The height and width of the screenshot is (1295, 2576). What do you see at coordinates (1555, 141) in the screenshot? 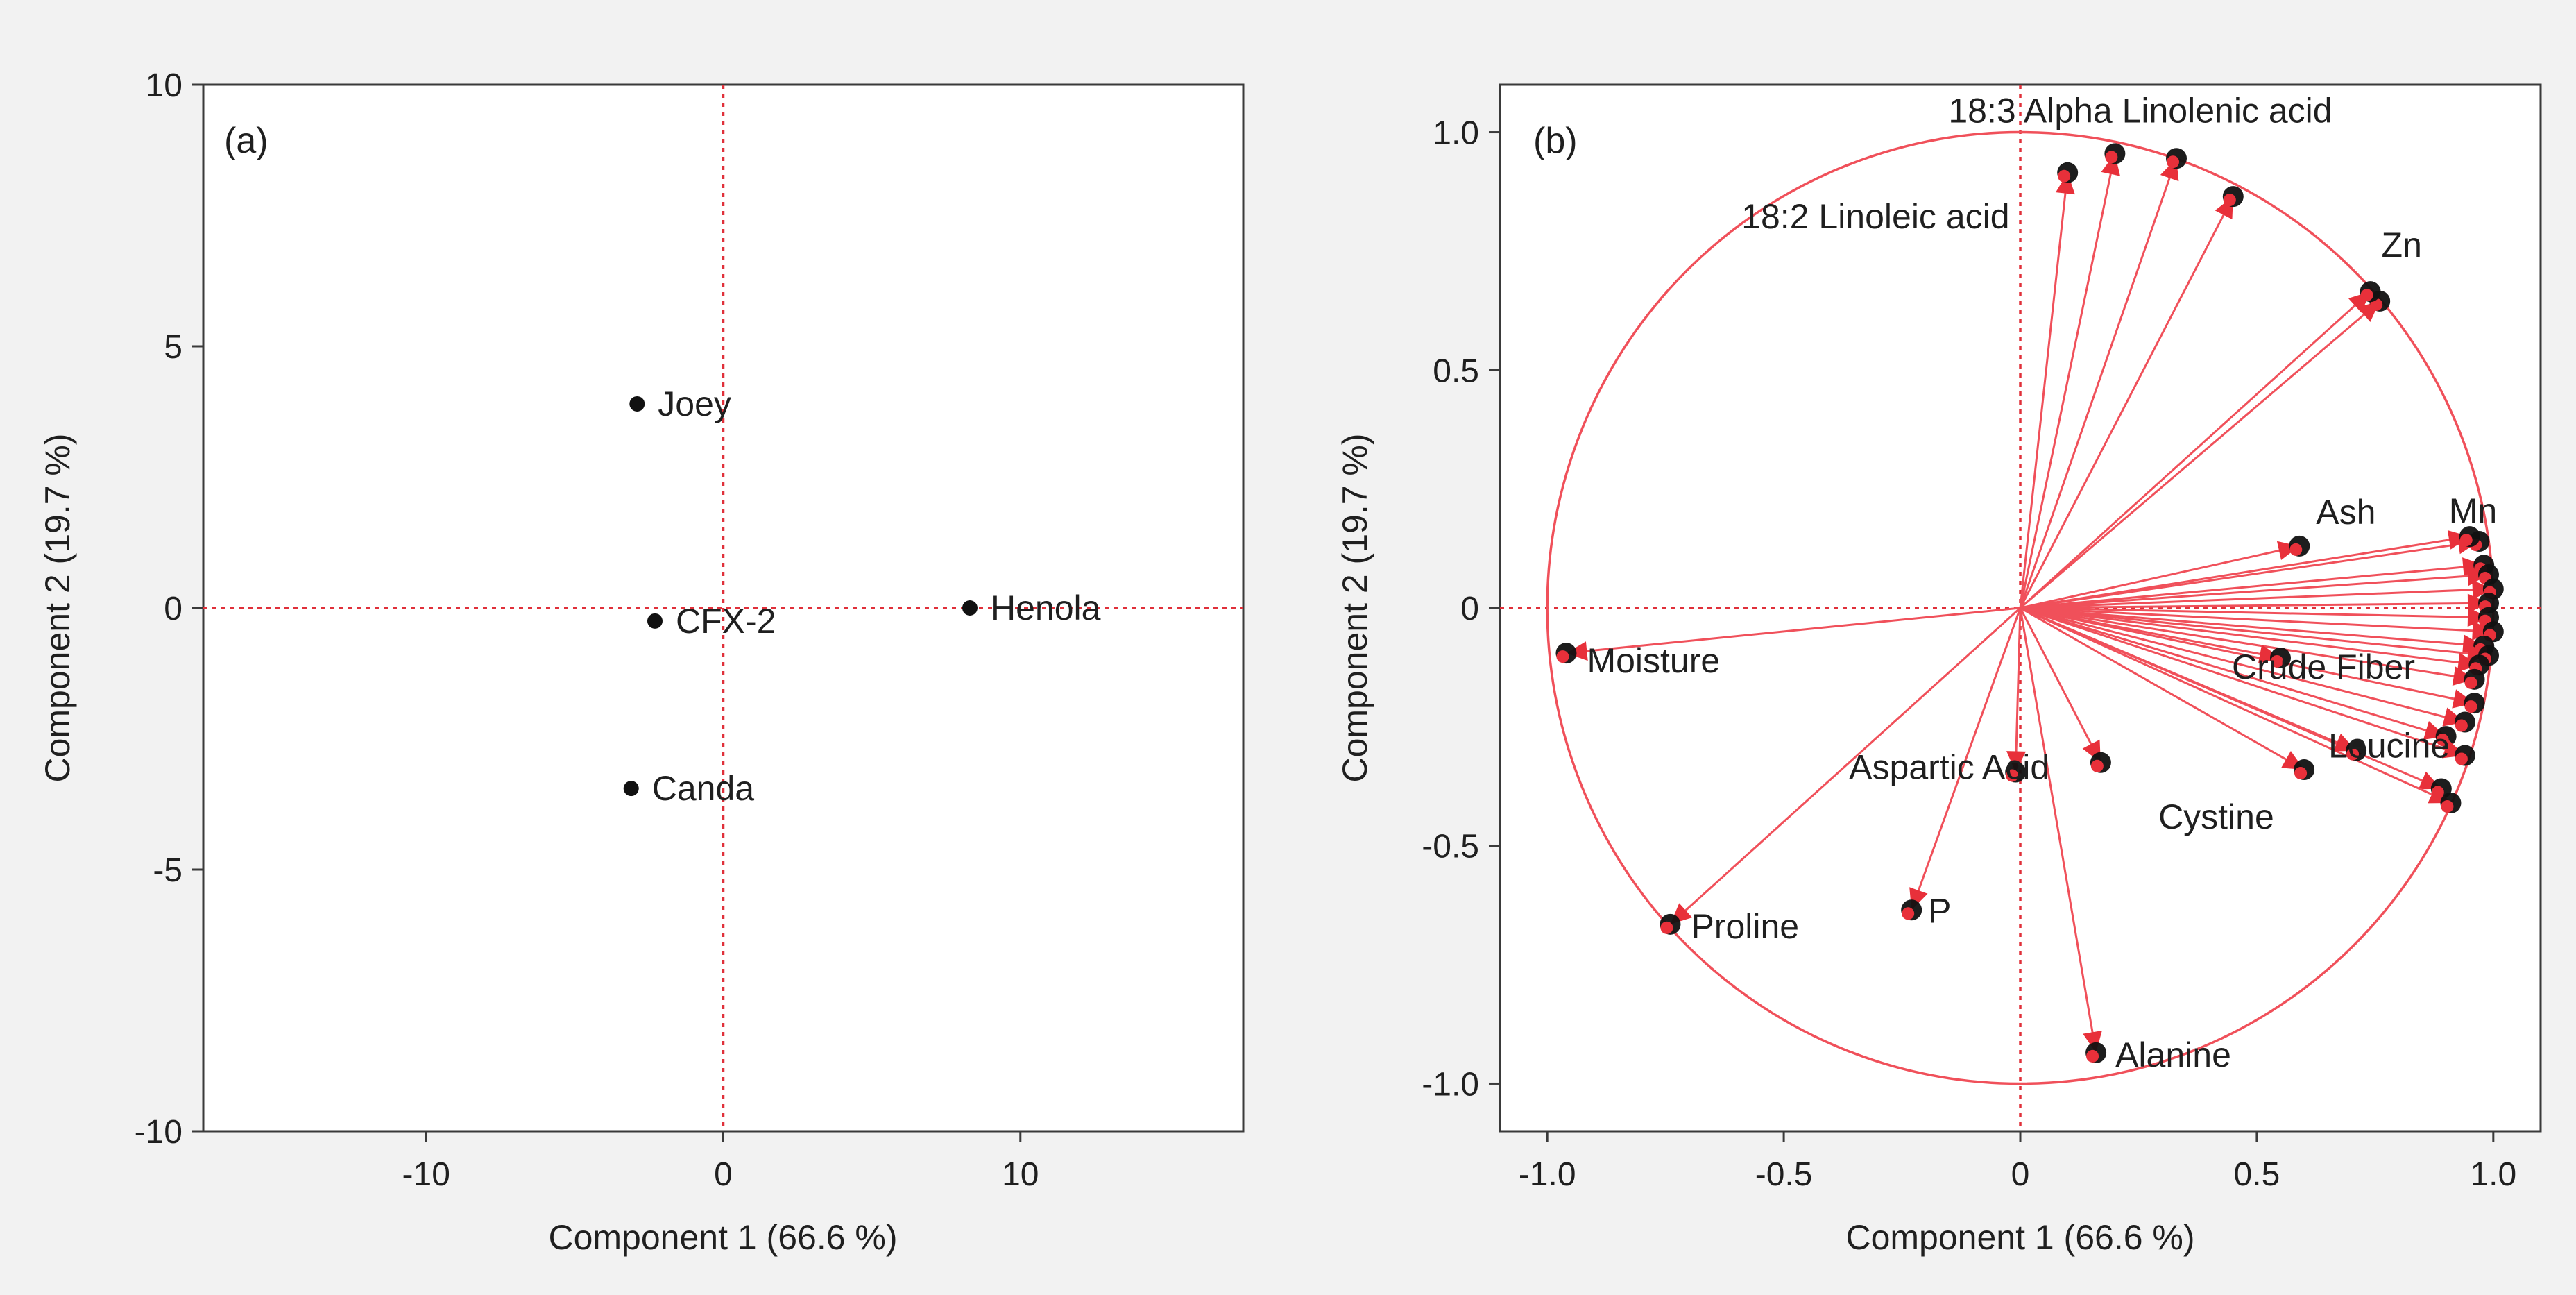
I see `panel-label-b: (b)` at bounding box center [1555, 141].